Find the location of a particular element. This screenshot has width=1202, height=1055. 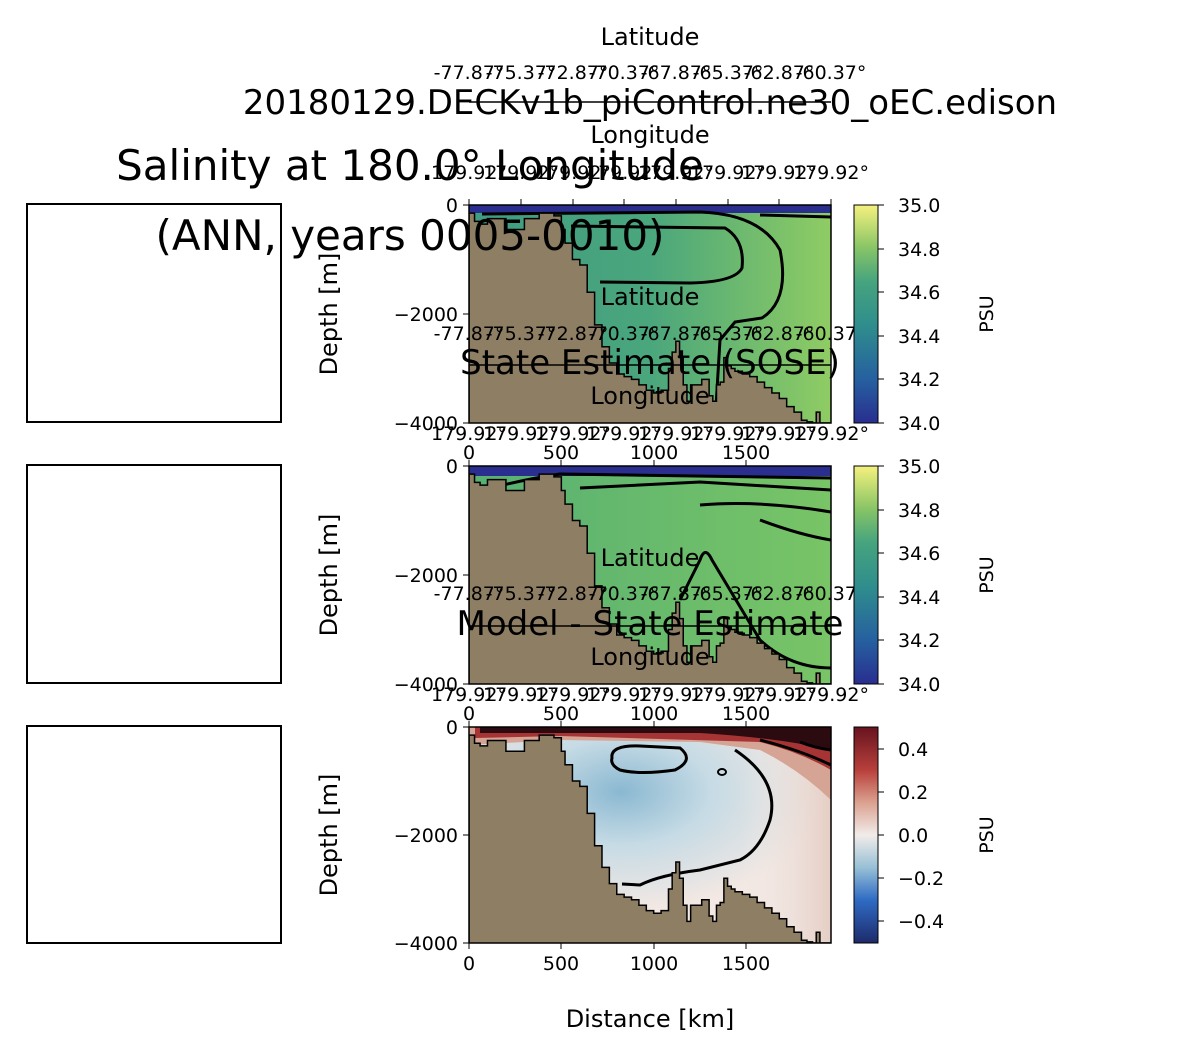

main-title: Salinity at 180.0° Longitude is located at coordinates (410, 165).